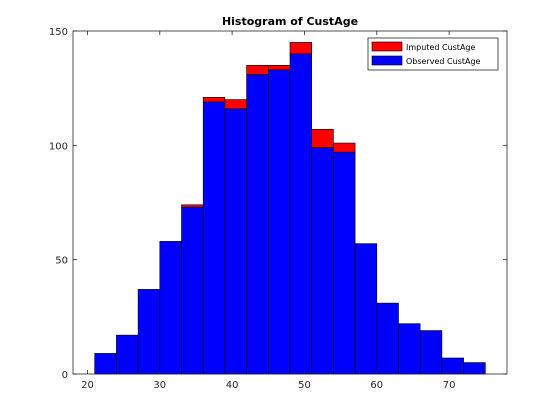 This screenshot has width=560, height=420. I want to click on chart-title: Histogram of CustAge, so click(290, 21).